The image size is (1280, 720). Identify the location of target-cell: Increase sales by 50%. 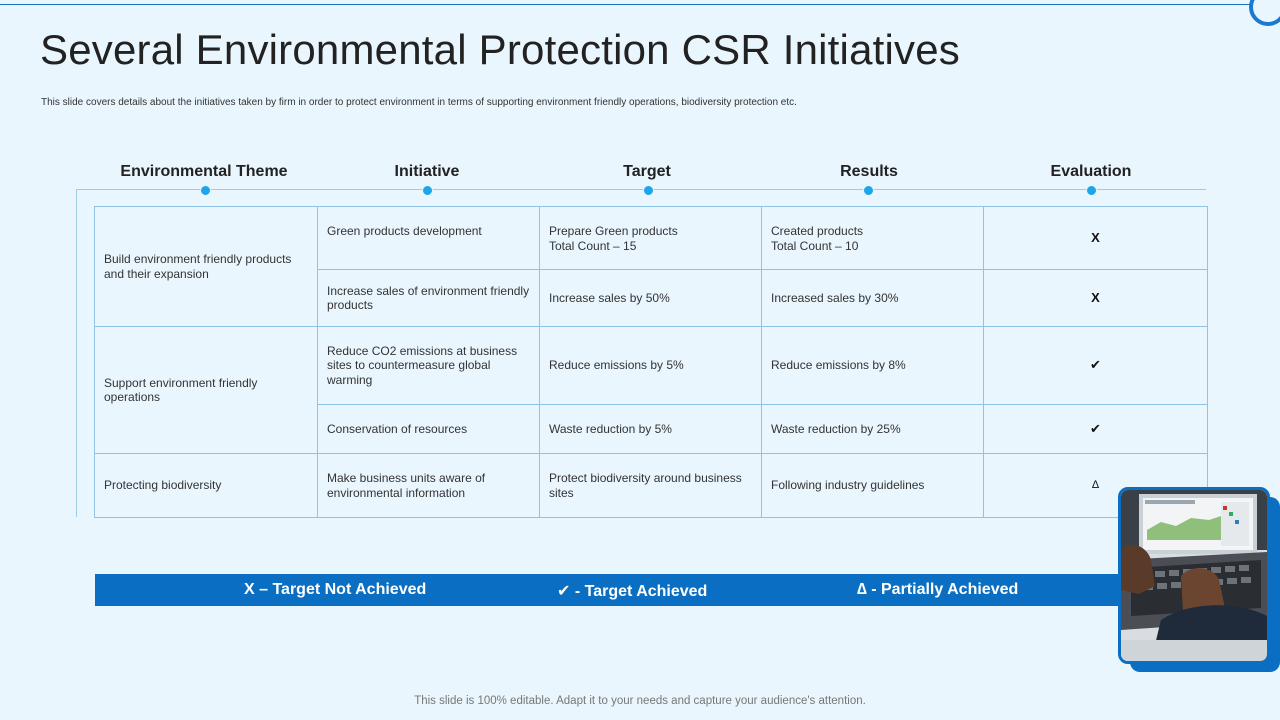
(650, 298).